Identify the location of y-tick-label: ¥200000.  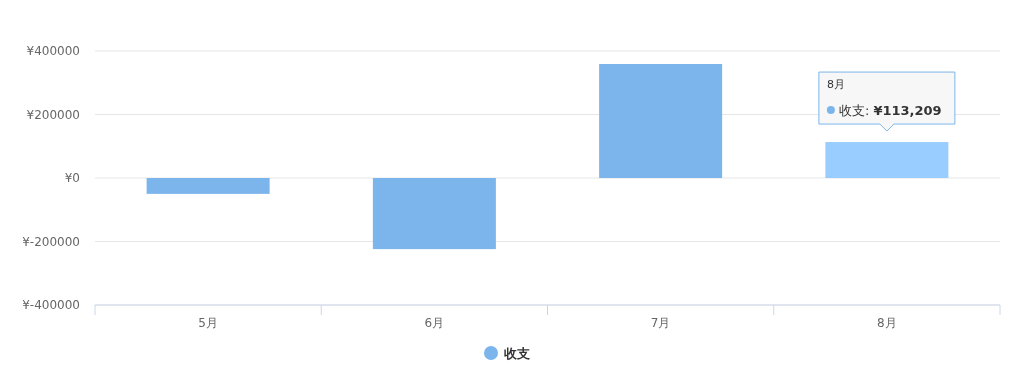
(53, 114).